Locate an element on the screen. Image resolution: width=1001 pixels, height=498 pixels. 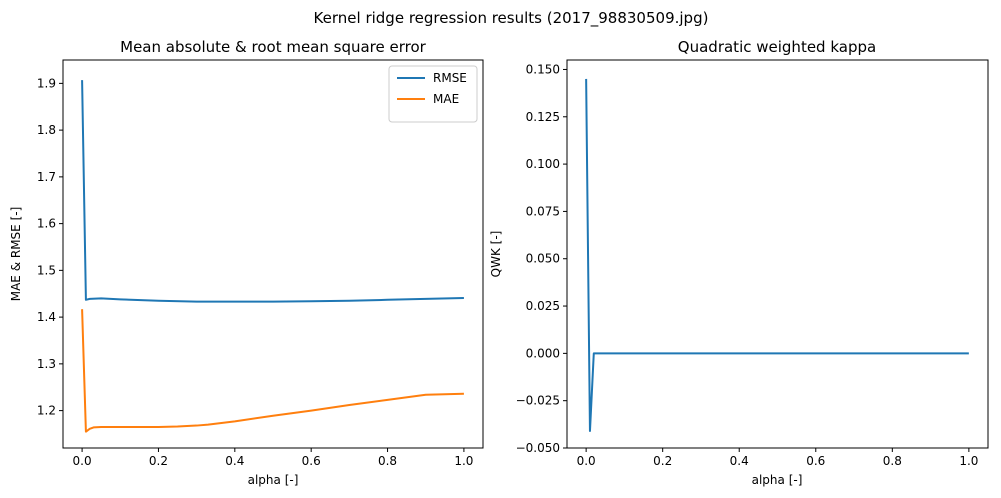
right-y-tick-label: 0.125 is located at coordinates (543, 117).